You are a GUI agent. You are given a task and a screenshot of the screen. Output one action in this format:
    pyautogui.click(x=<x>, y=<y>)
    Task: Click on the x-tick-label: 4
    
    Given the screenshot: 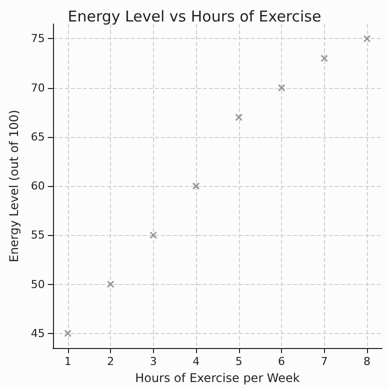 What is the action you would take?
    pyautogui.click(x=196, y=361)
    